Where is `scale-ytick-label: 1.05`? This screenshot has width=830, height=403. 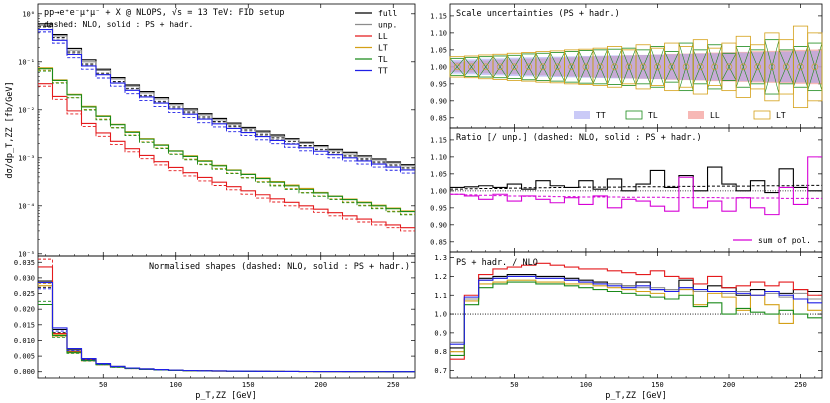
scale-ytick-label: 1.05 is located at coordinates (438, 50).